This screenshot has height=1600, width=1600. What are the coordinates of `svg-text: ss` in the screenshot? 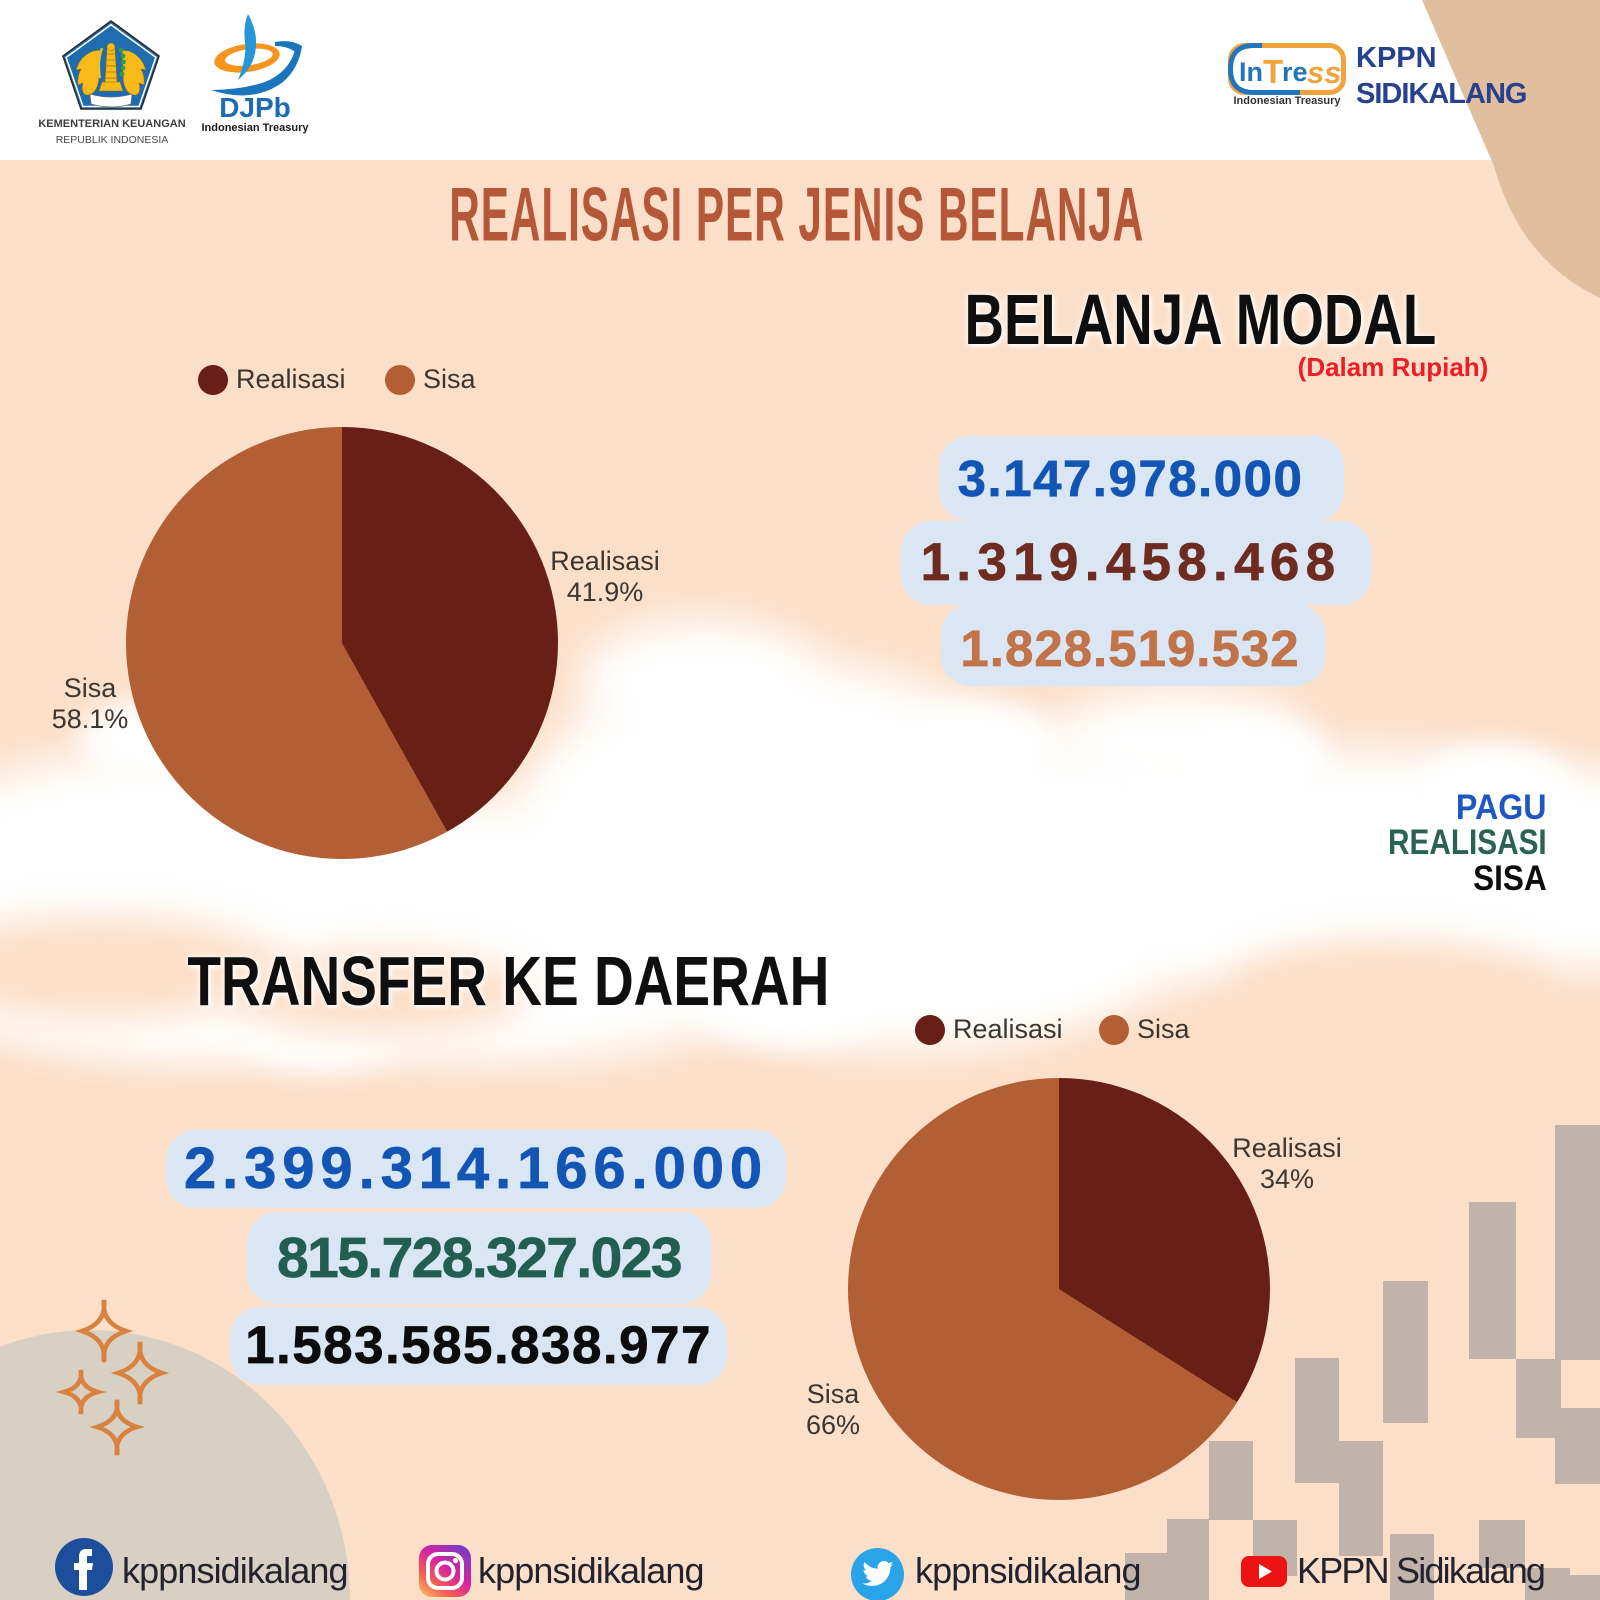 It's located at (1324, 72).